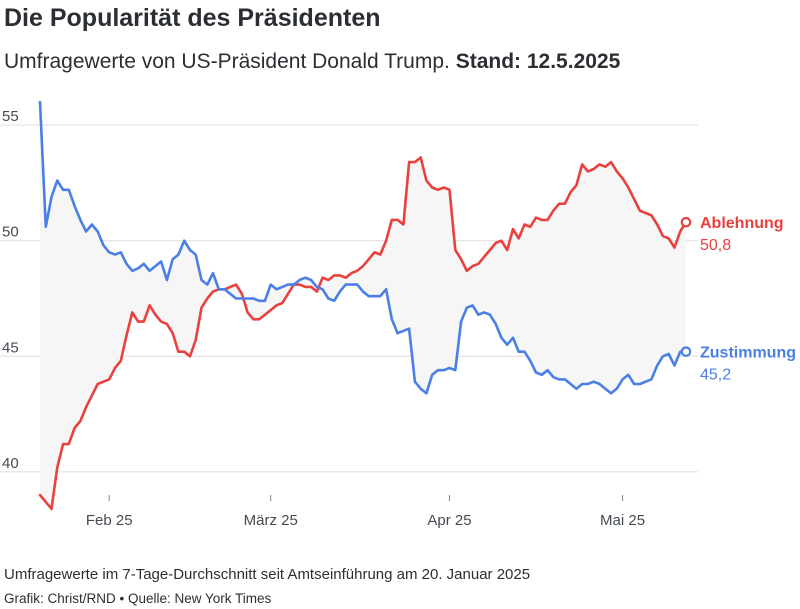  Describe the element at coordinates (538, 61) in the screenshot. I see `subtitle-date: Stand: 12.5.2025` at that location.